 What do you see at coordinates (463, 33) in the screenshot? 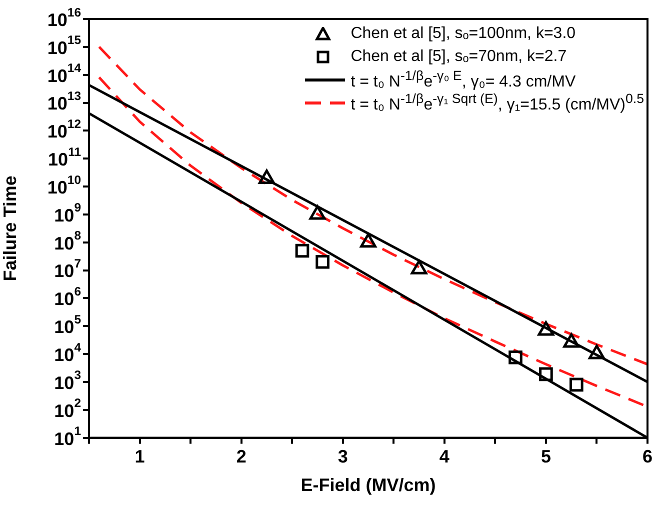
I see `legend-label: Chen et al [5], sₒ=100nm, k=3.0` at bounding box center [463, 33].